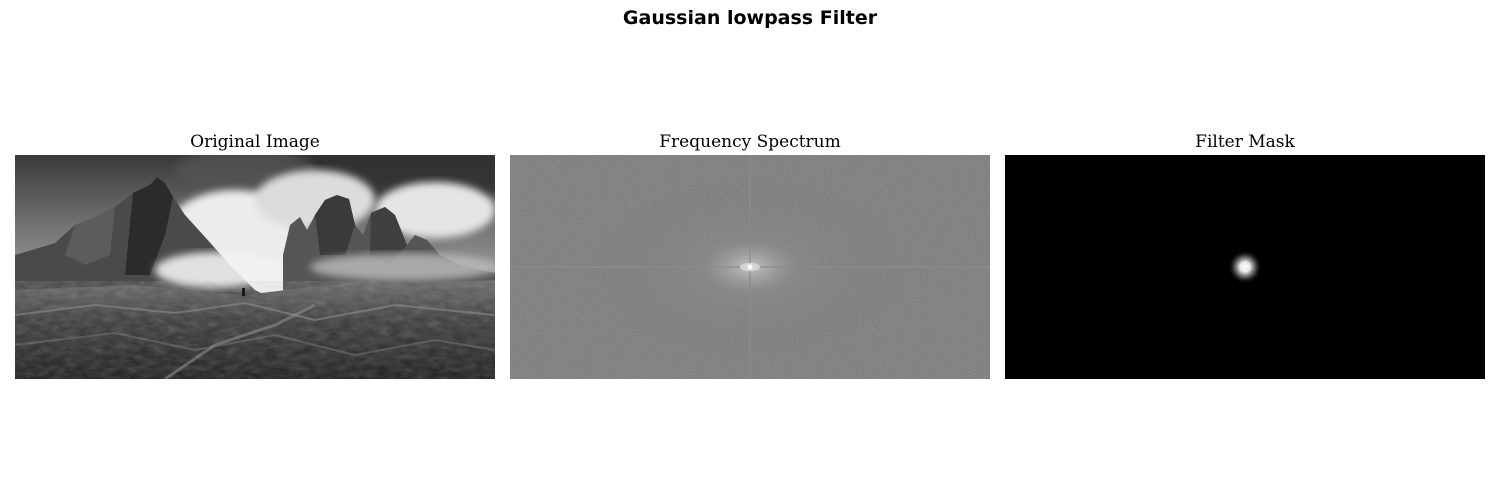 This screenshot has height=500, width=1500. I want to click on frequency-spectrum-image, so click(750, 267).